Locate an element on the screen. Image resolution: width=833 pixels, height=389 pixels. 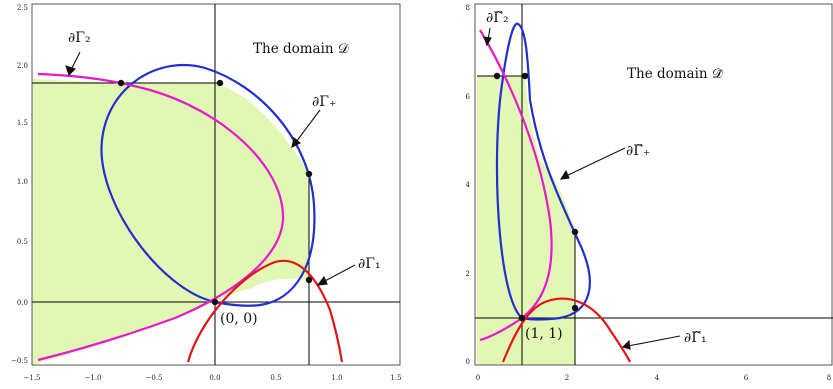
right-domain-fill is located at coordinates (526, 220).